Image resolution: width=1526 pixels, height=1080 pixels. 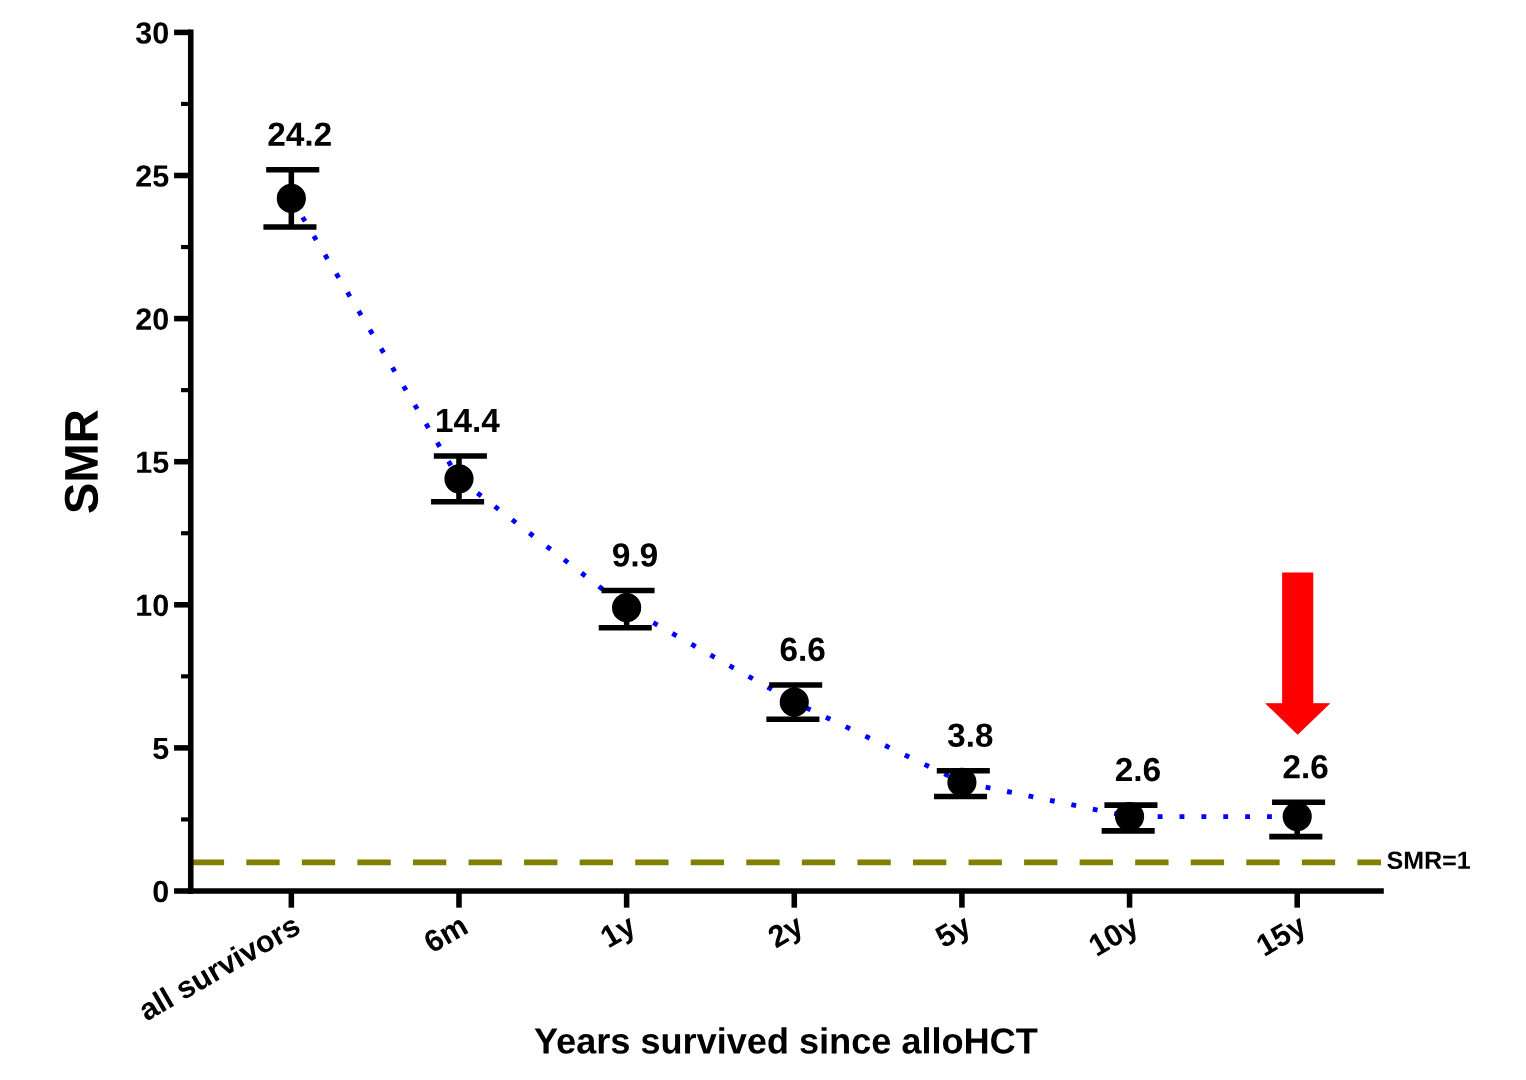 What do you see at coordinates (635, 555) in the screenshot?
I see `data-label: 9.9` at bounding box center [635, 555].